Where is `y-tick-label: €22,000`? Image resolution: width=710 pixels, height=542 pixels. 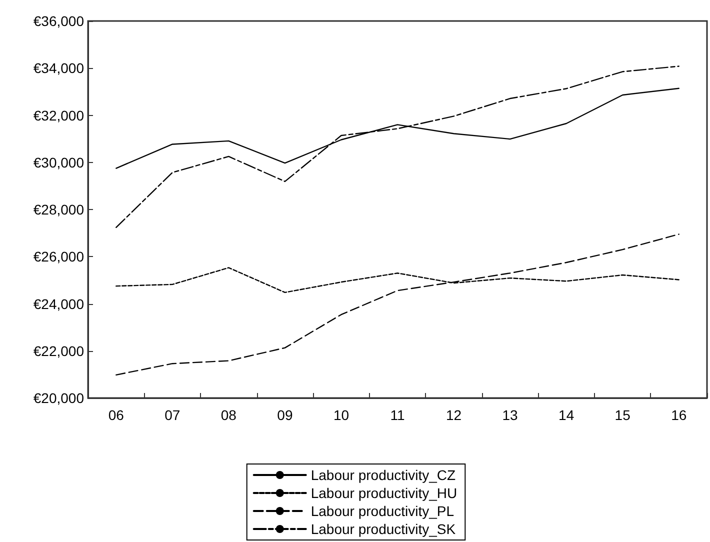
y-tick-label: €22,000 is located at coordinates (58, 350).